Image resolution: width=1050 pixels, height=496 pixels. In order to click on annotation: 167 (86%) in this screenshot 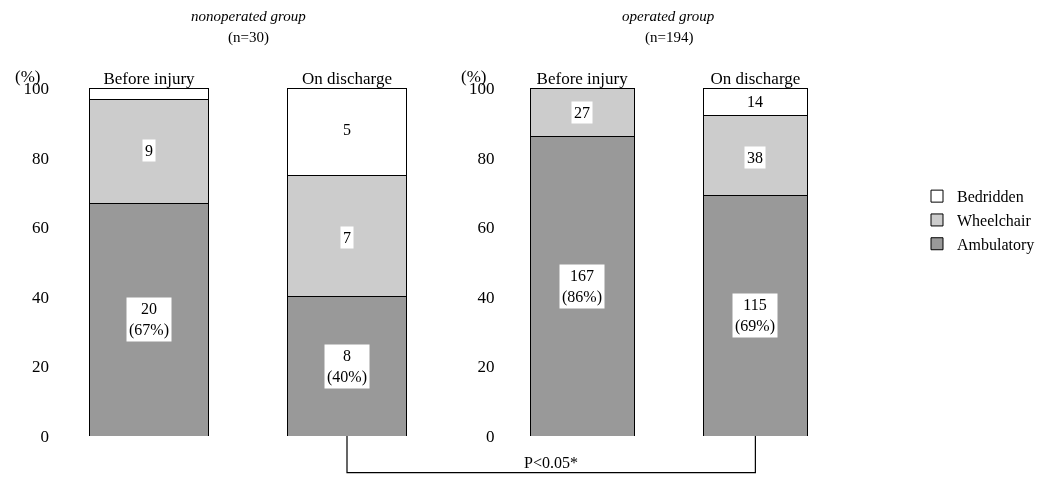, I will do `click(582, 286)`.